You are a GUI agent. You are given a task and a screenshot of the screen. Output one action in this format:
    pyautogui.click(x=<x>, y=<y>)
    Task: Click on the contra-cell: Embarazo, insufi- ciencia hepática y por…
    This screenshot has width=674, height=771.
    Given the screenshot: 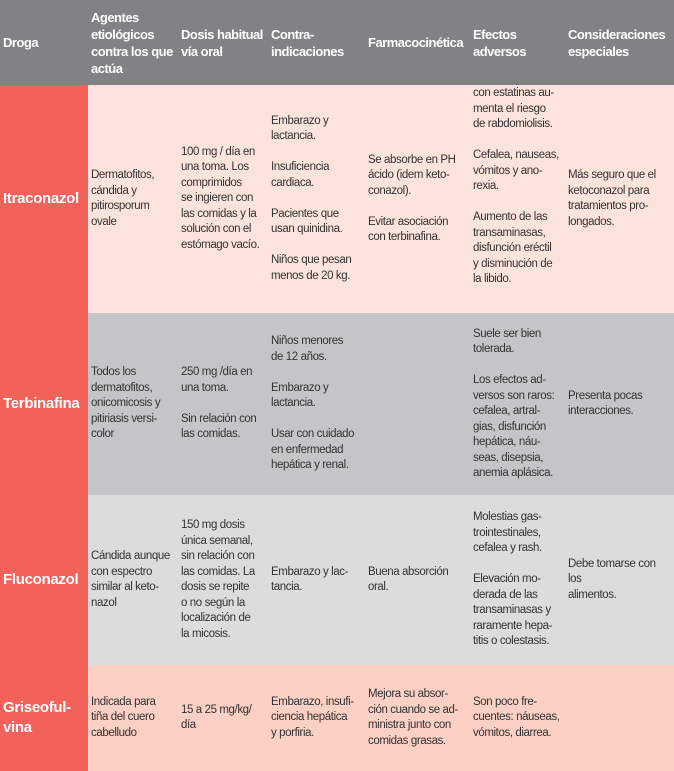 What is the action you would take?
    pyautogui.click(x=316, y=718)
    